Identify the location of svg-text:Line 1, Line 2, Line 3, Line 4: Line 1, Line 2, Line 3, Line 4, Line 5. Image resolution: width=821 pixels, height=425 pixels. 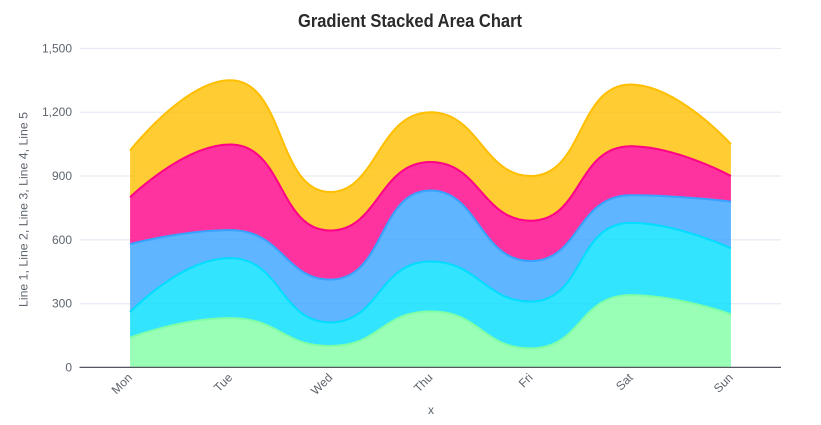
(24, 209).